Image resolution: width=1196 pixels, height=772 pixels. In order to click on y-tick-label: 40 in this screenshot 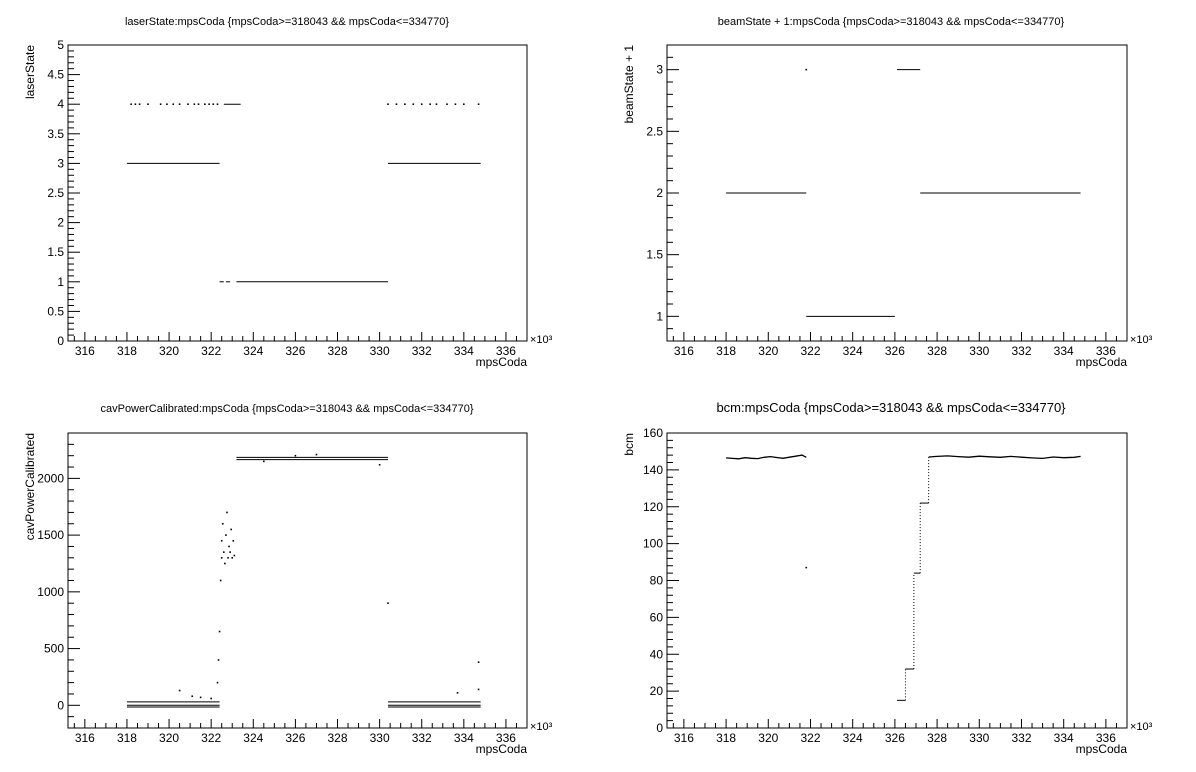, I will do `click(657, 654)`.